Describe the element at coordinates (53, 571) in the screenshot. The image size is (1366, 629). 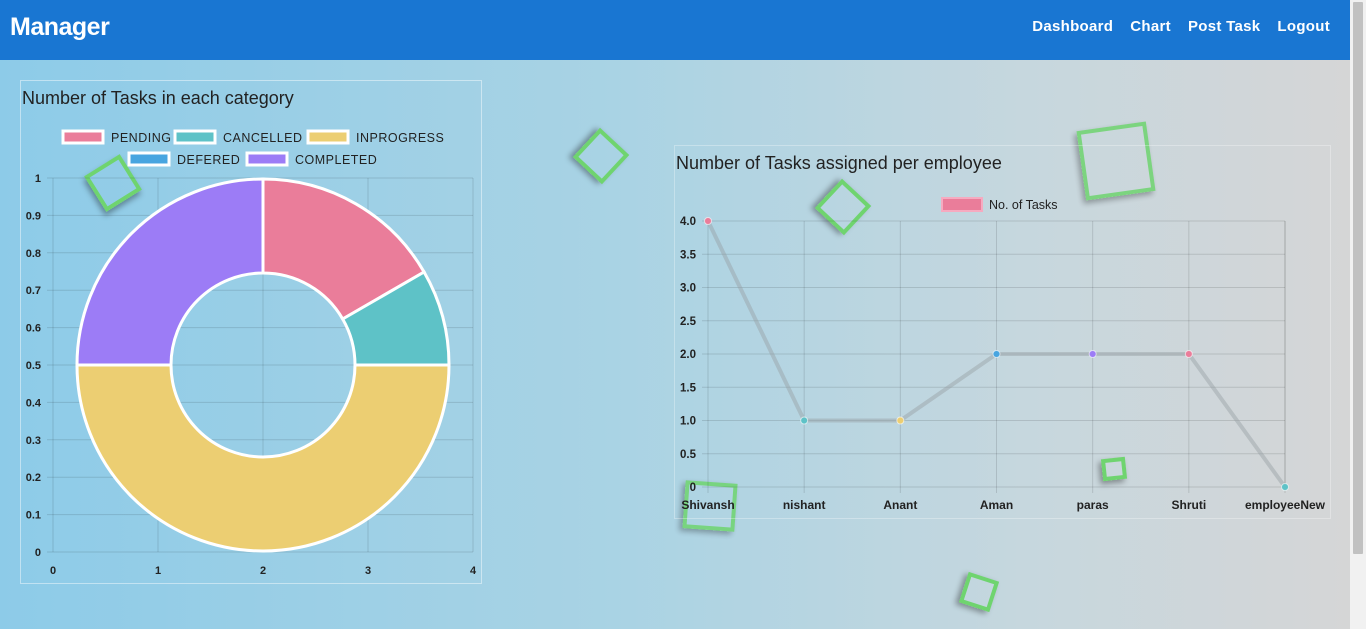
I see `x-tick-label: 0` at that location.